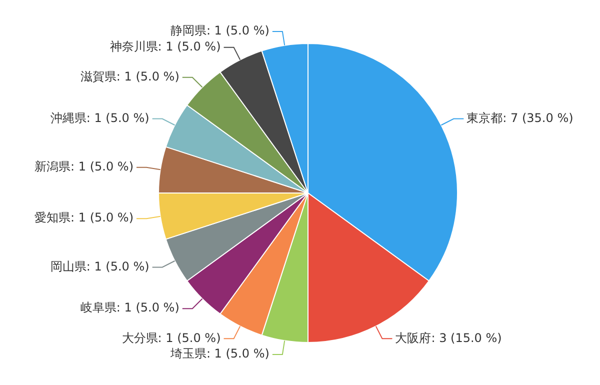 This screenshot has width=600, height=385. What do you see at coordinates (165, 46) in the screenshot?
I see `slice-label: 神奈川県: 1 (5.0 %)` at bounding box center [165, 46].